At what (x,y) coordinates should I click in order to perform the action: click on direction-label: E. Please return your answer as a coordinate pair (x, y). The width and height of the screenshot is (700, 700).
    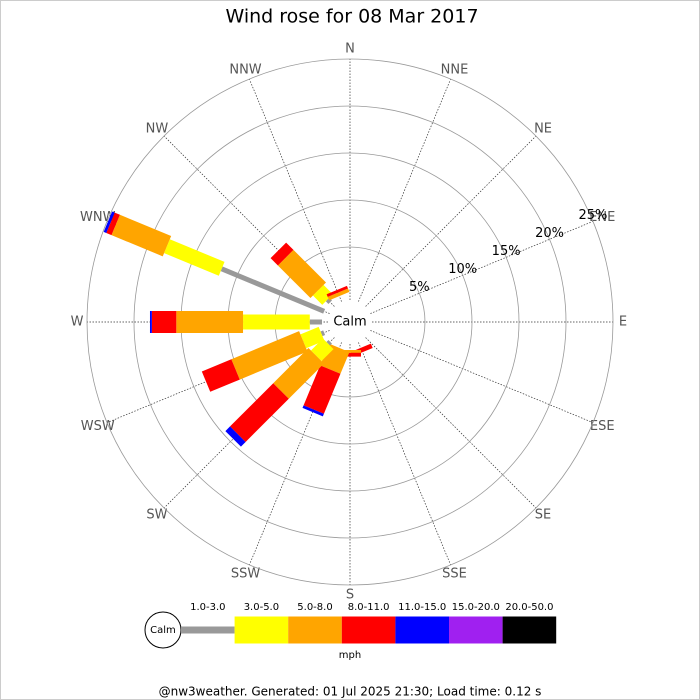
    Looking at the image, I should click on (623, 322).